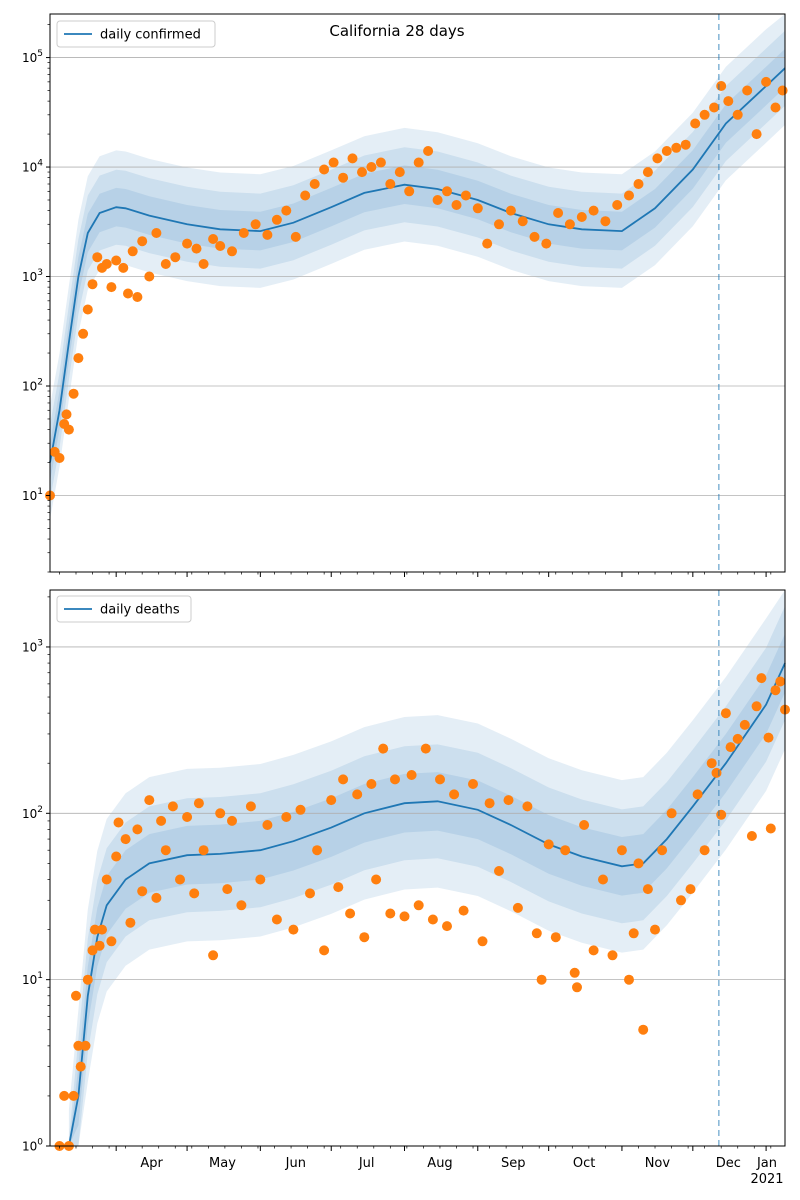  I want to click on y-tick-label: 10⁵, so click(32, 57).